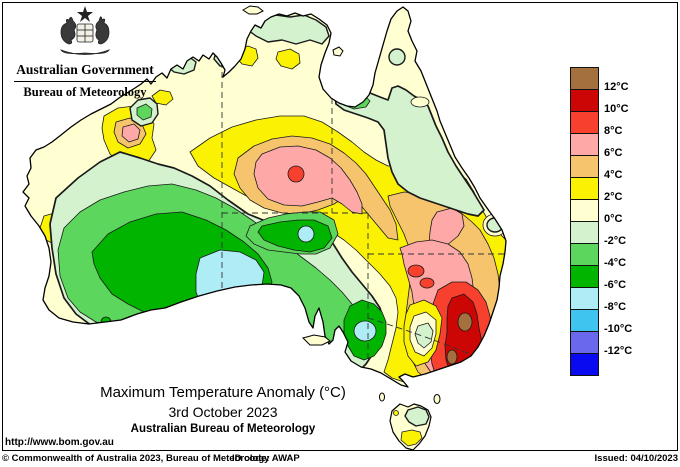  Describe the element at coordinates (266, 458) in the screenshot. I see `id-code-text: ID code: AWAP` at that location.